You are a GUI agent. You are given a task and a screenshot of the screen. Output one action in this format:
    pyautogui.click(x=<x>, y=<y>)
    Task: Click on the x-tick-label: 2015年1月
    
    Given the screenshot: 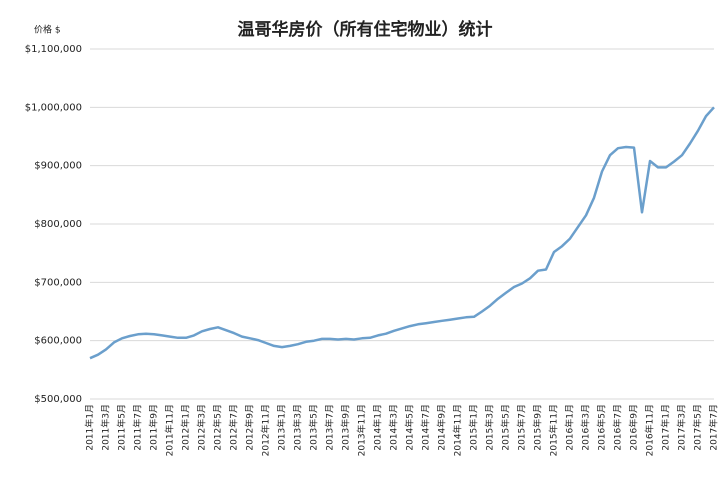 What is the action you would take?
    pyautogui.click(x=474, y=427)
    